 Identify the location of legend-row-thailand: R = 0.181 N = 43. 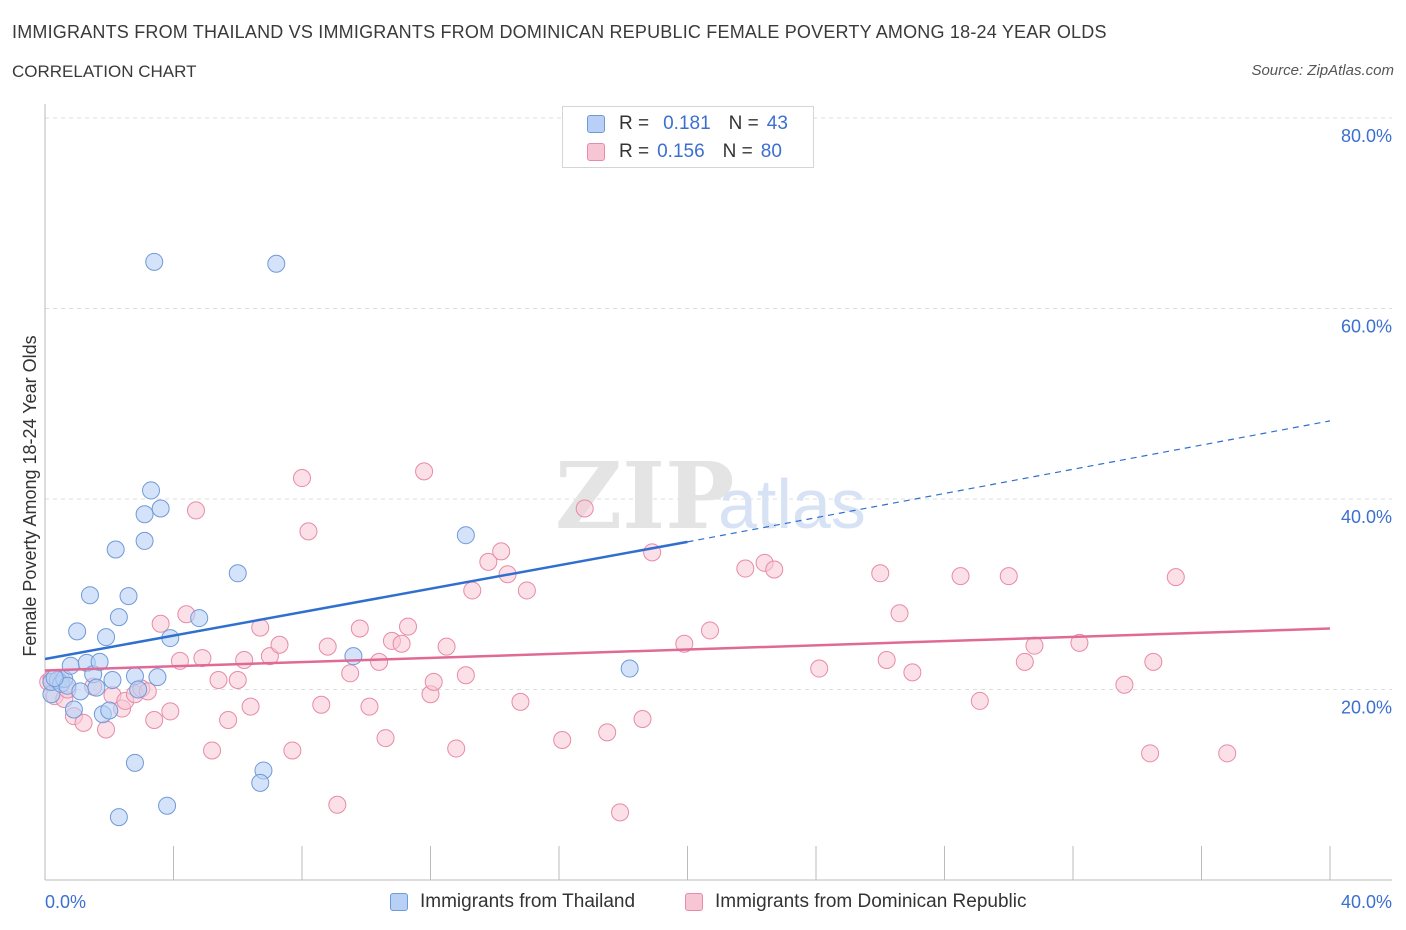
(687, 124).